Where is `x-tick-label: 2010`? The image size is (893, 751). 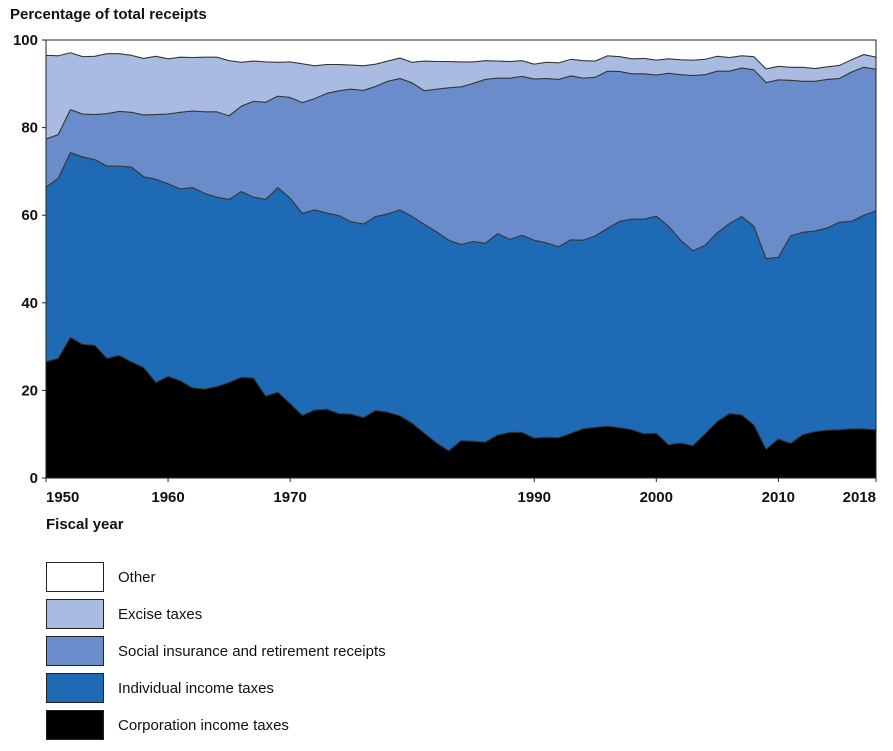
x-tick-label: 2010 is located at coordinates (778, 497).